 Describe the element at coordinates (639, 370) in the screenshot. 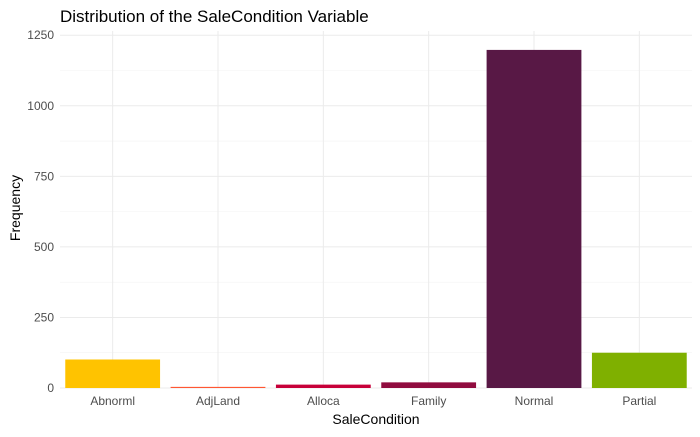

I see `bar-partial` at that location.